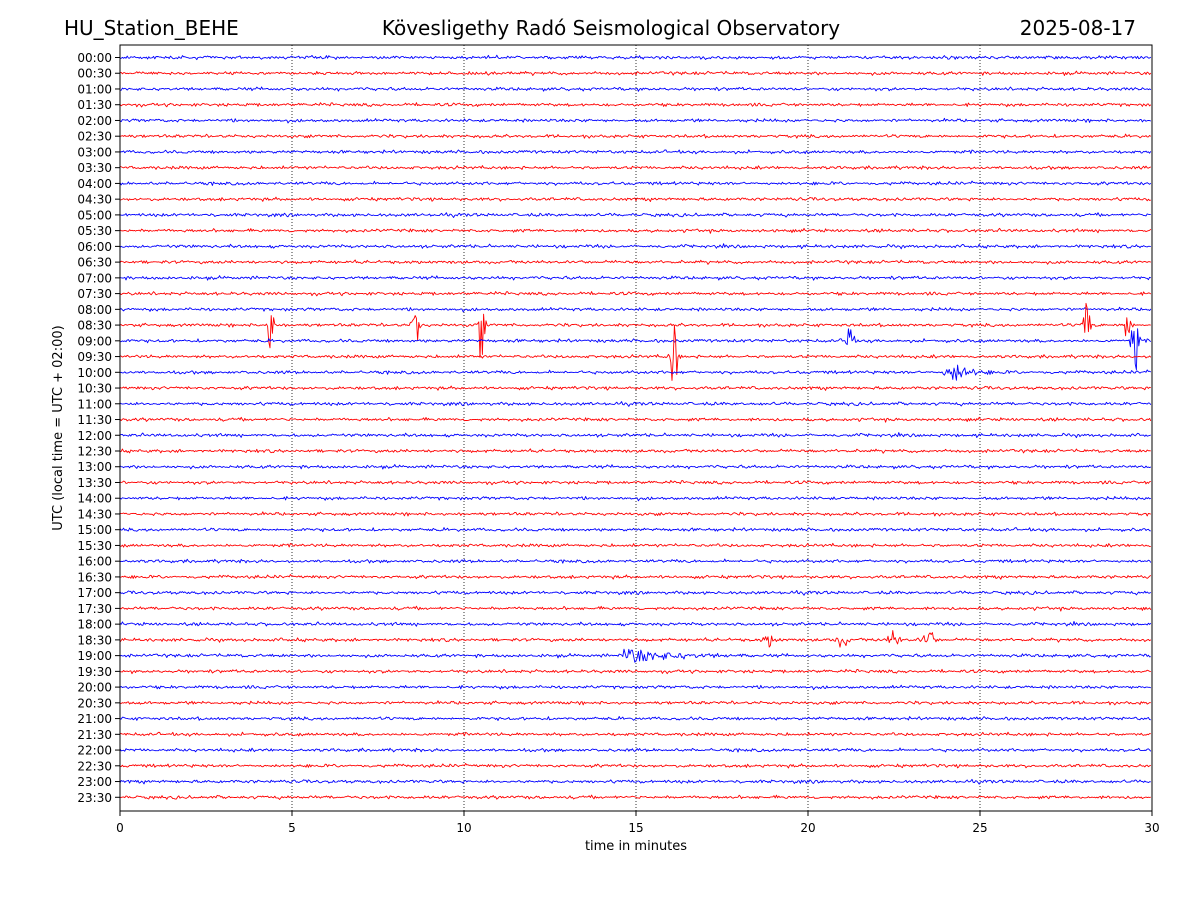  Describe the element at coordinates (94, 341) in the screenshot. I see `y-tick-label: 09:00` at that location.